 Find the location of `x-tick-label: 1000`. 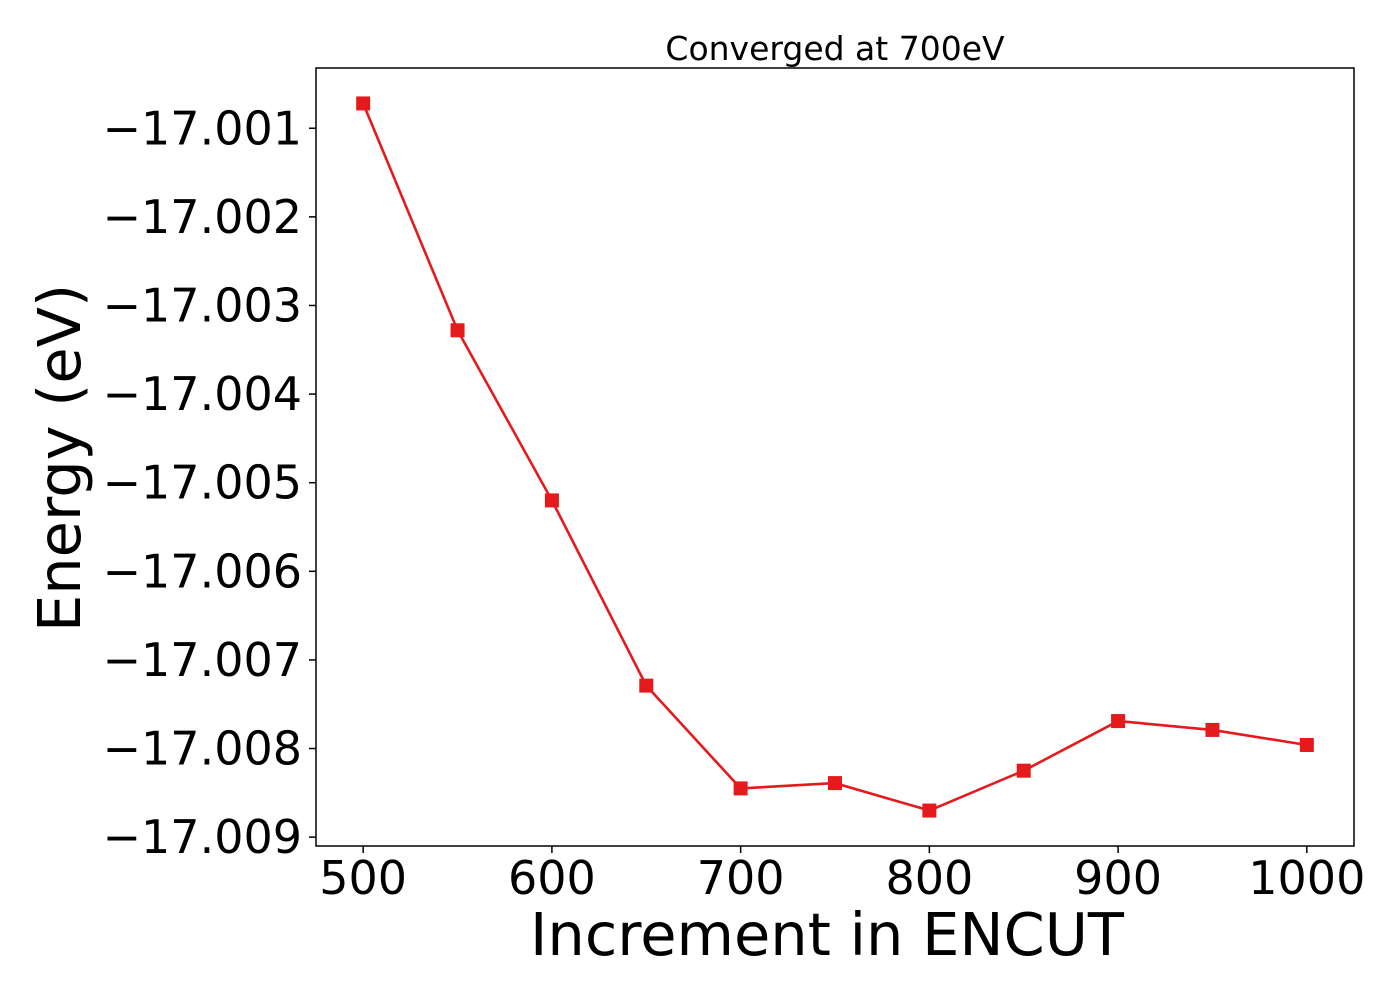

x-tick-label: 1000 is located at coordinates (1306, 878).